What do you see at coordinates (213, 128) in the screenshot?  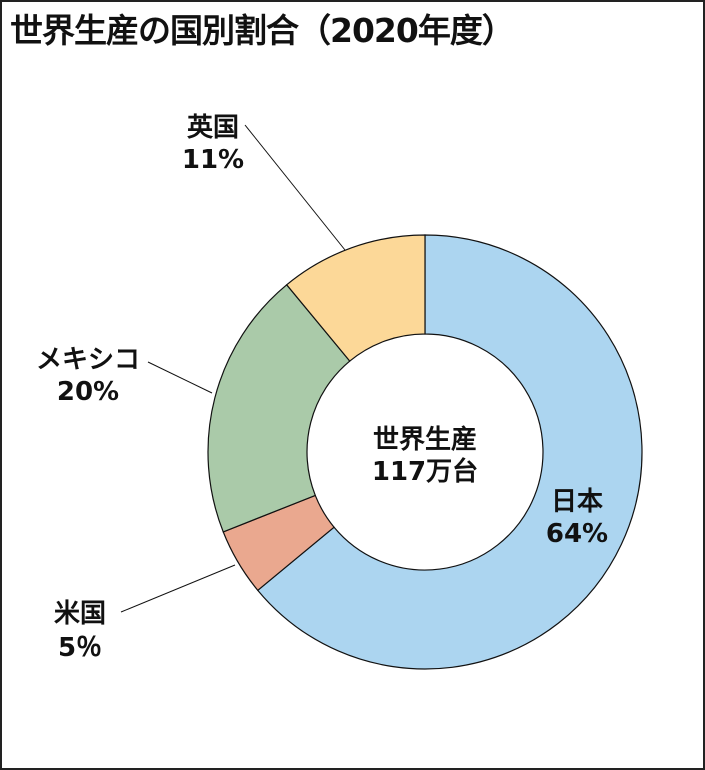 I see `slice-name-uk: 英国` at bounding box center [213, 128].